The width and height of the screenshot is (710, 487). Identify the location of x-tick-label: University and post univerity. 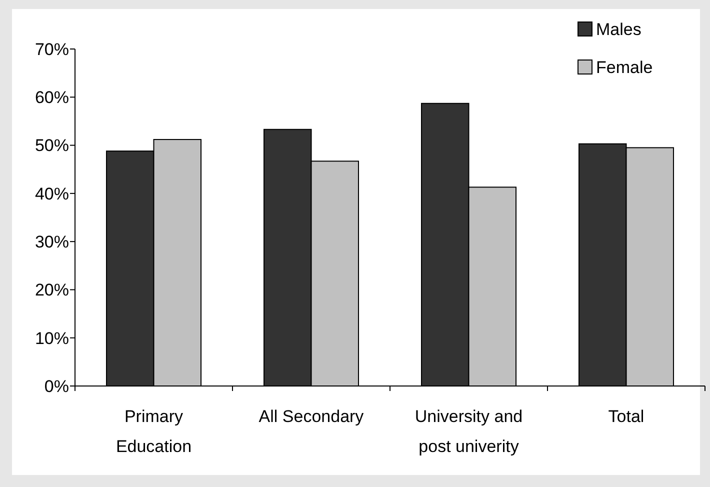
(468, 431).